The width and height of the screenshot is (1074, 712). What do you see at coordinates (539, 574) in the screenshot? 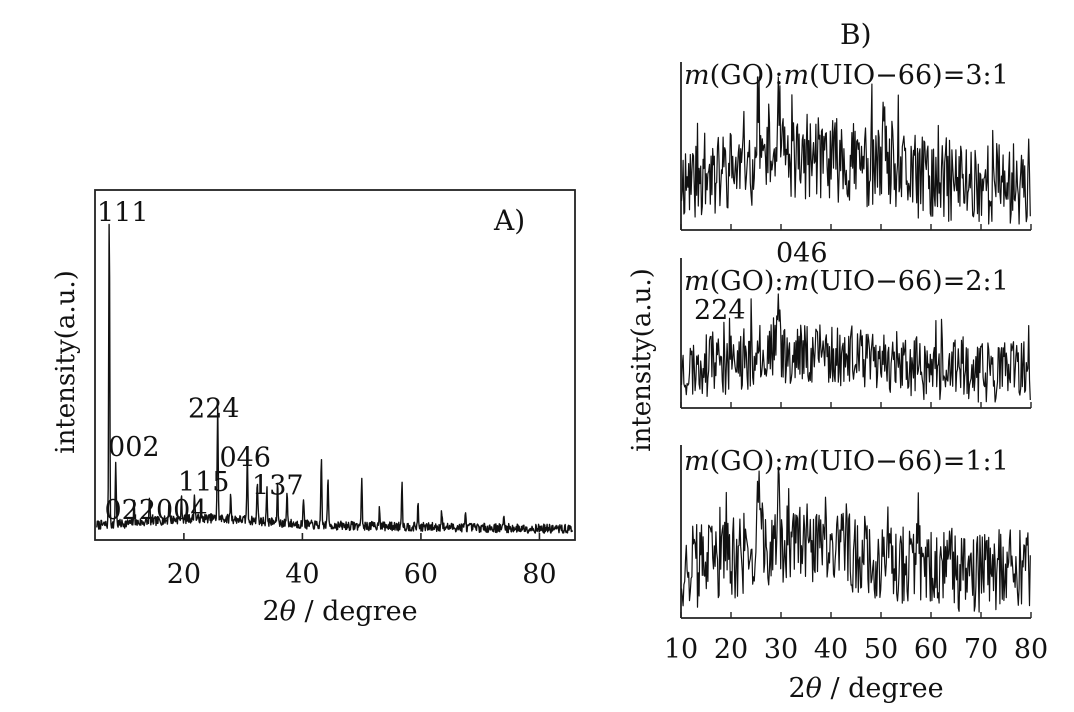
I see `panel-a-x-tick-label: 80` at bounding box center [539, 574].